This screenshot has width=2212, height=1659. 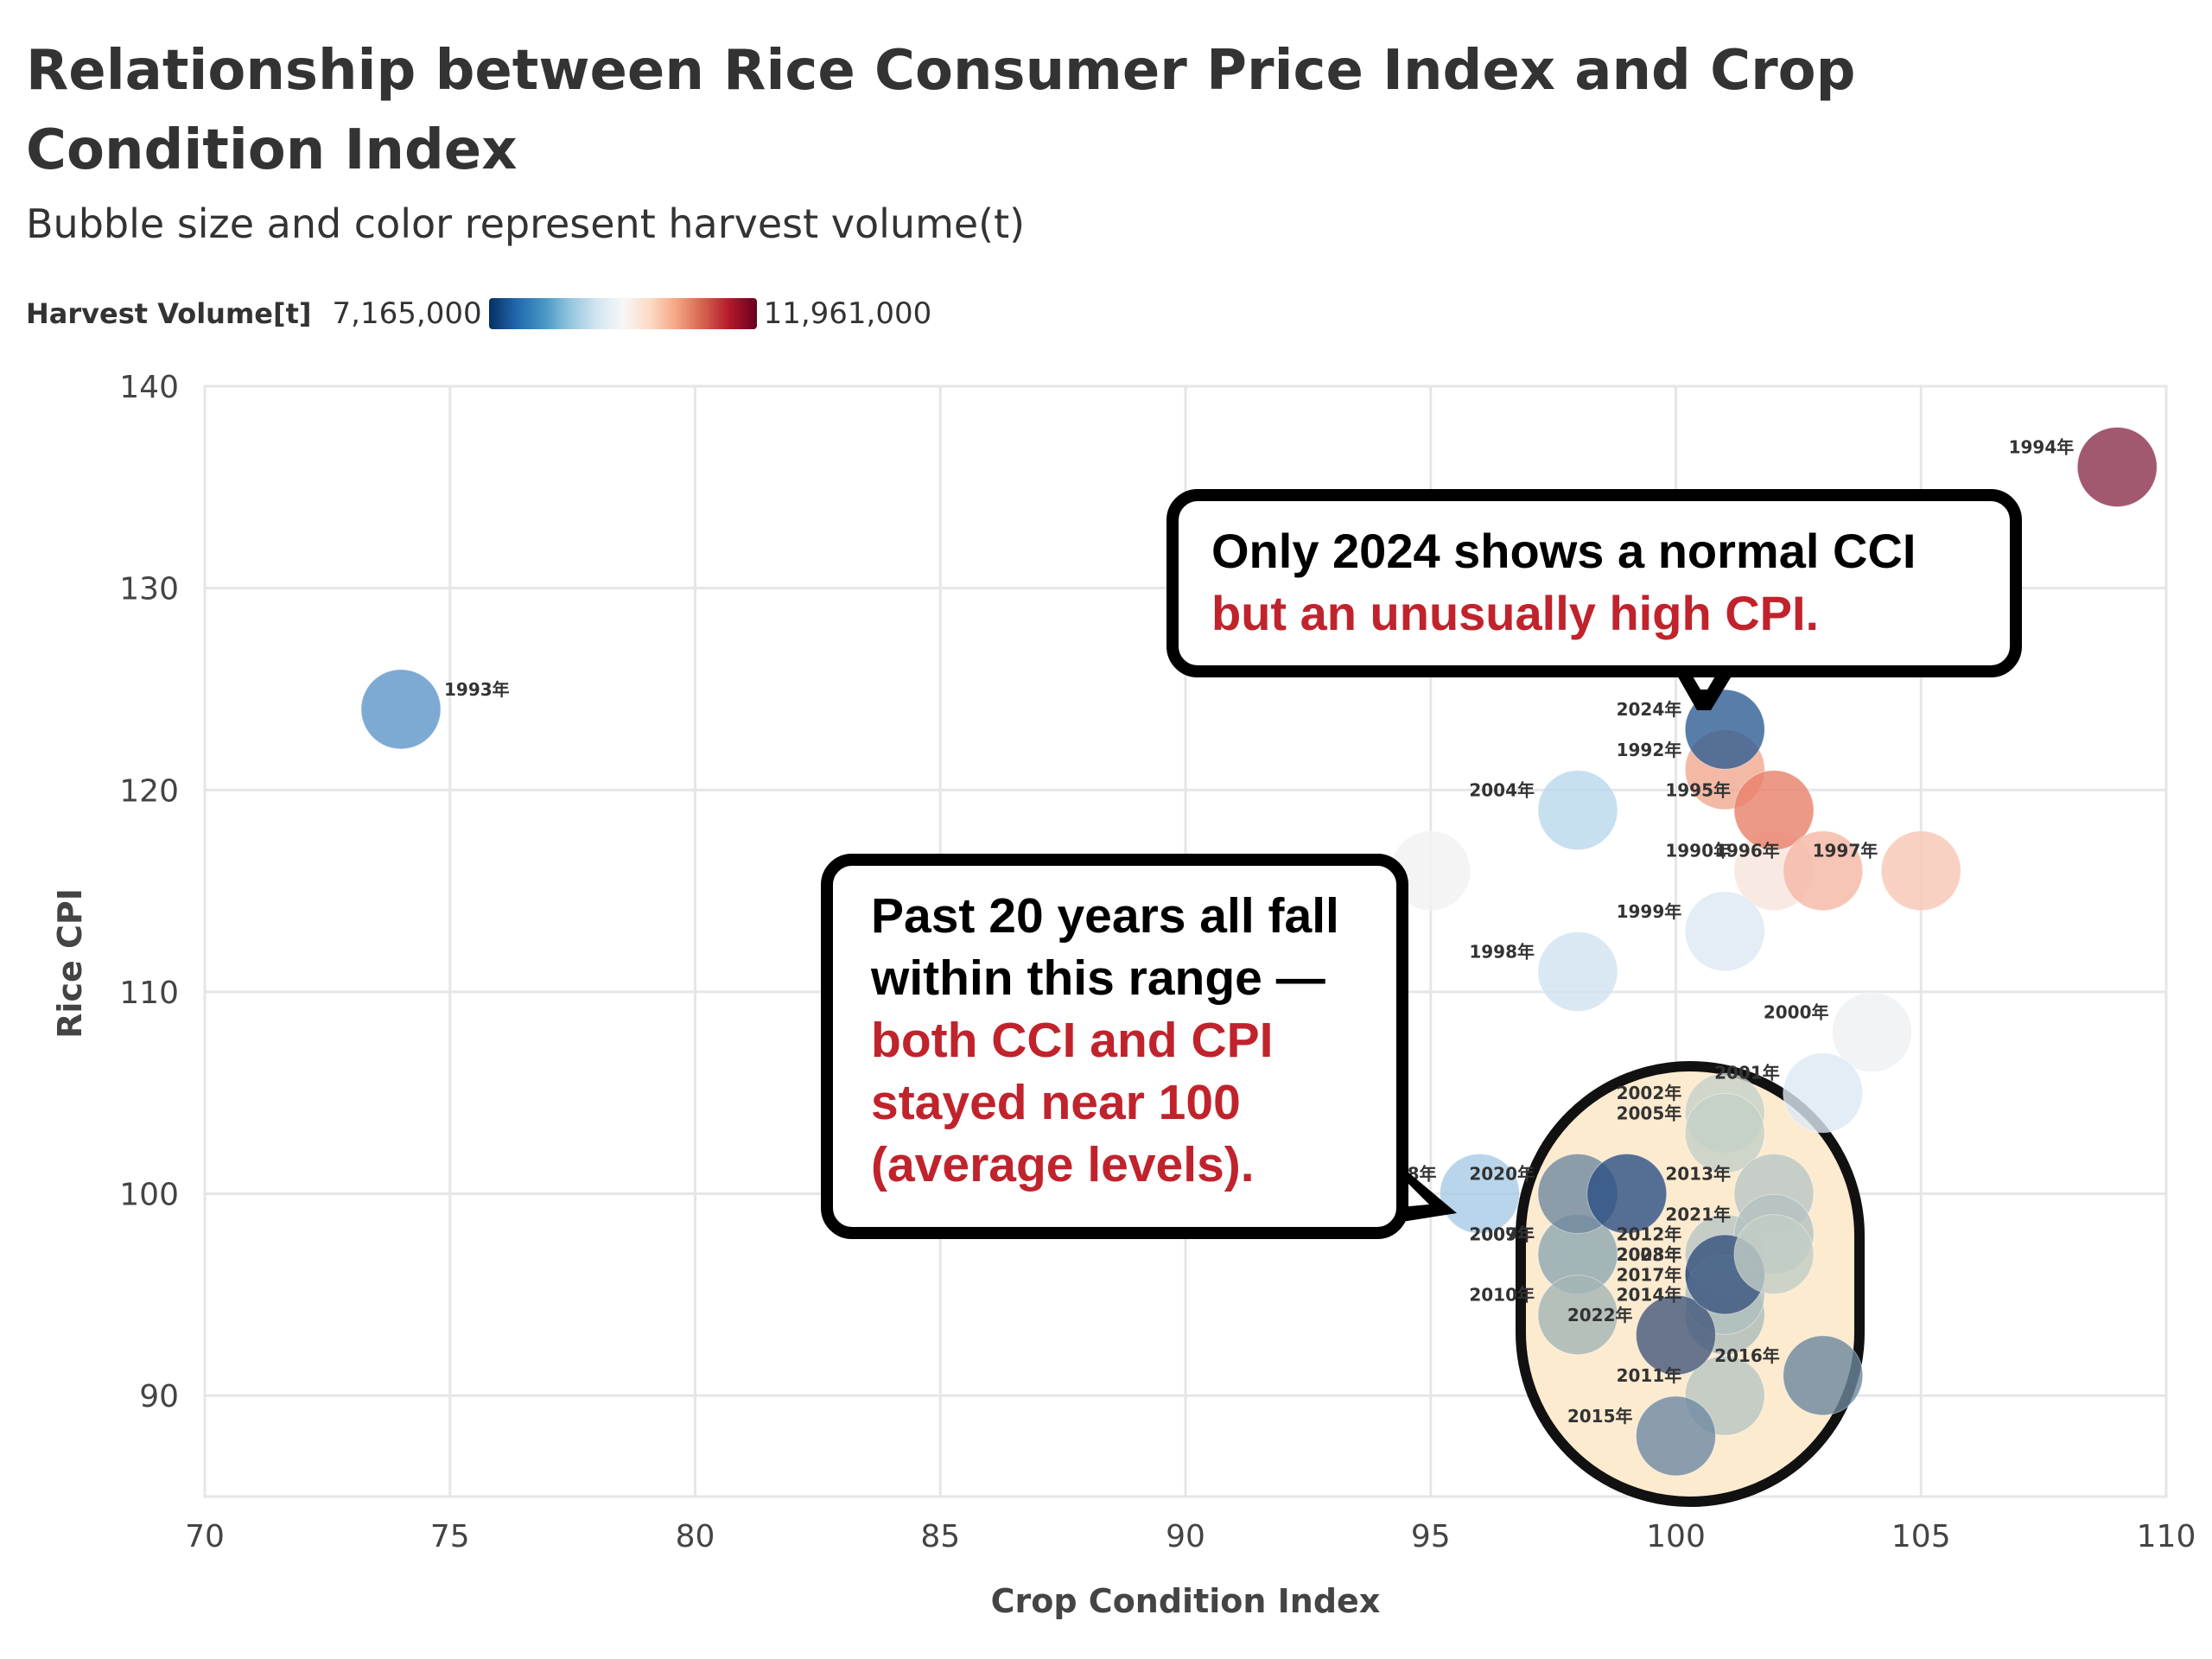 What do you see at coordinates (1649, 911) in the screenshot?
I see `point-label: 1999年` at bounding box center [1649, 911].